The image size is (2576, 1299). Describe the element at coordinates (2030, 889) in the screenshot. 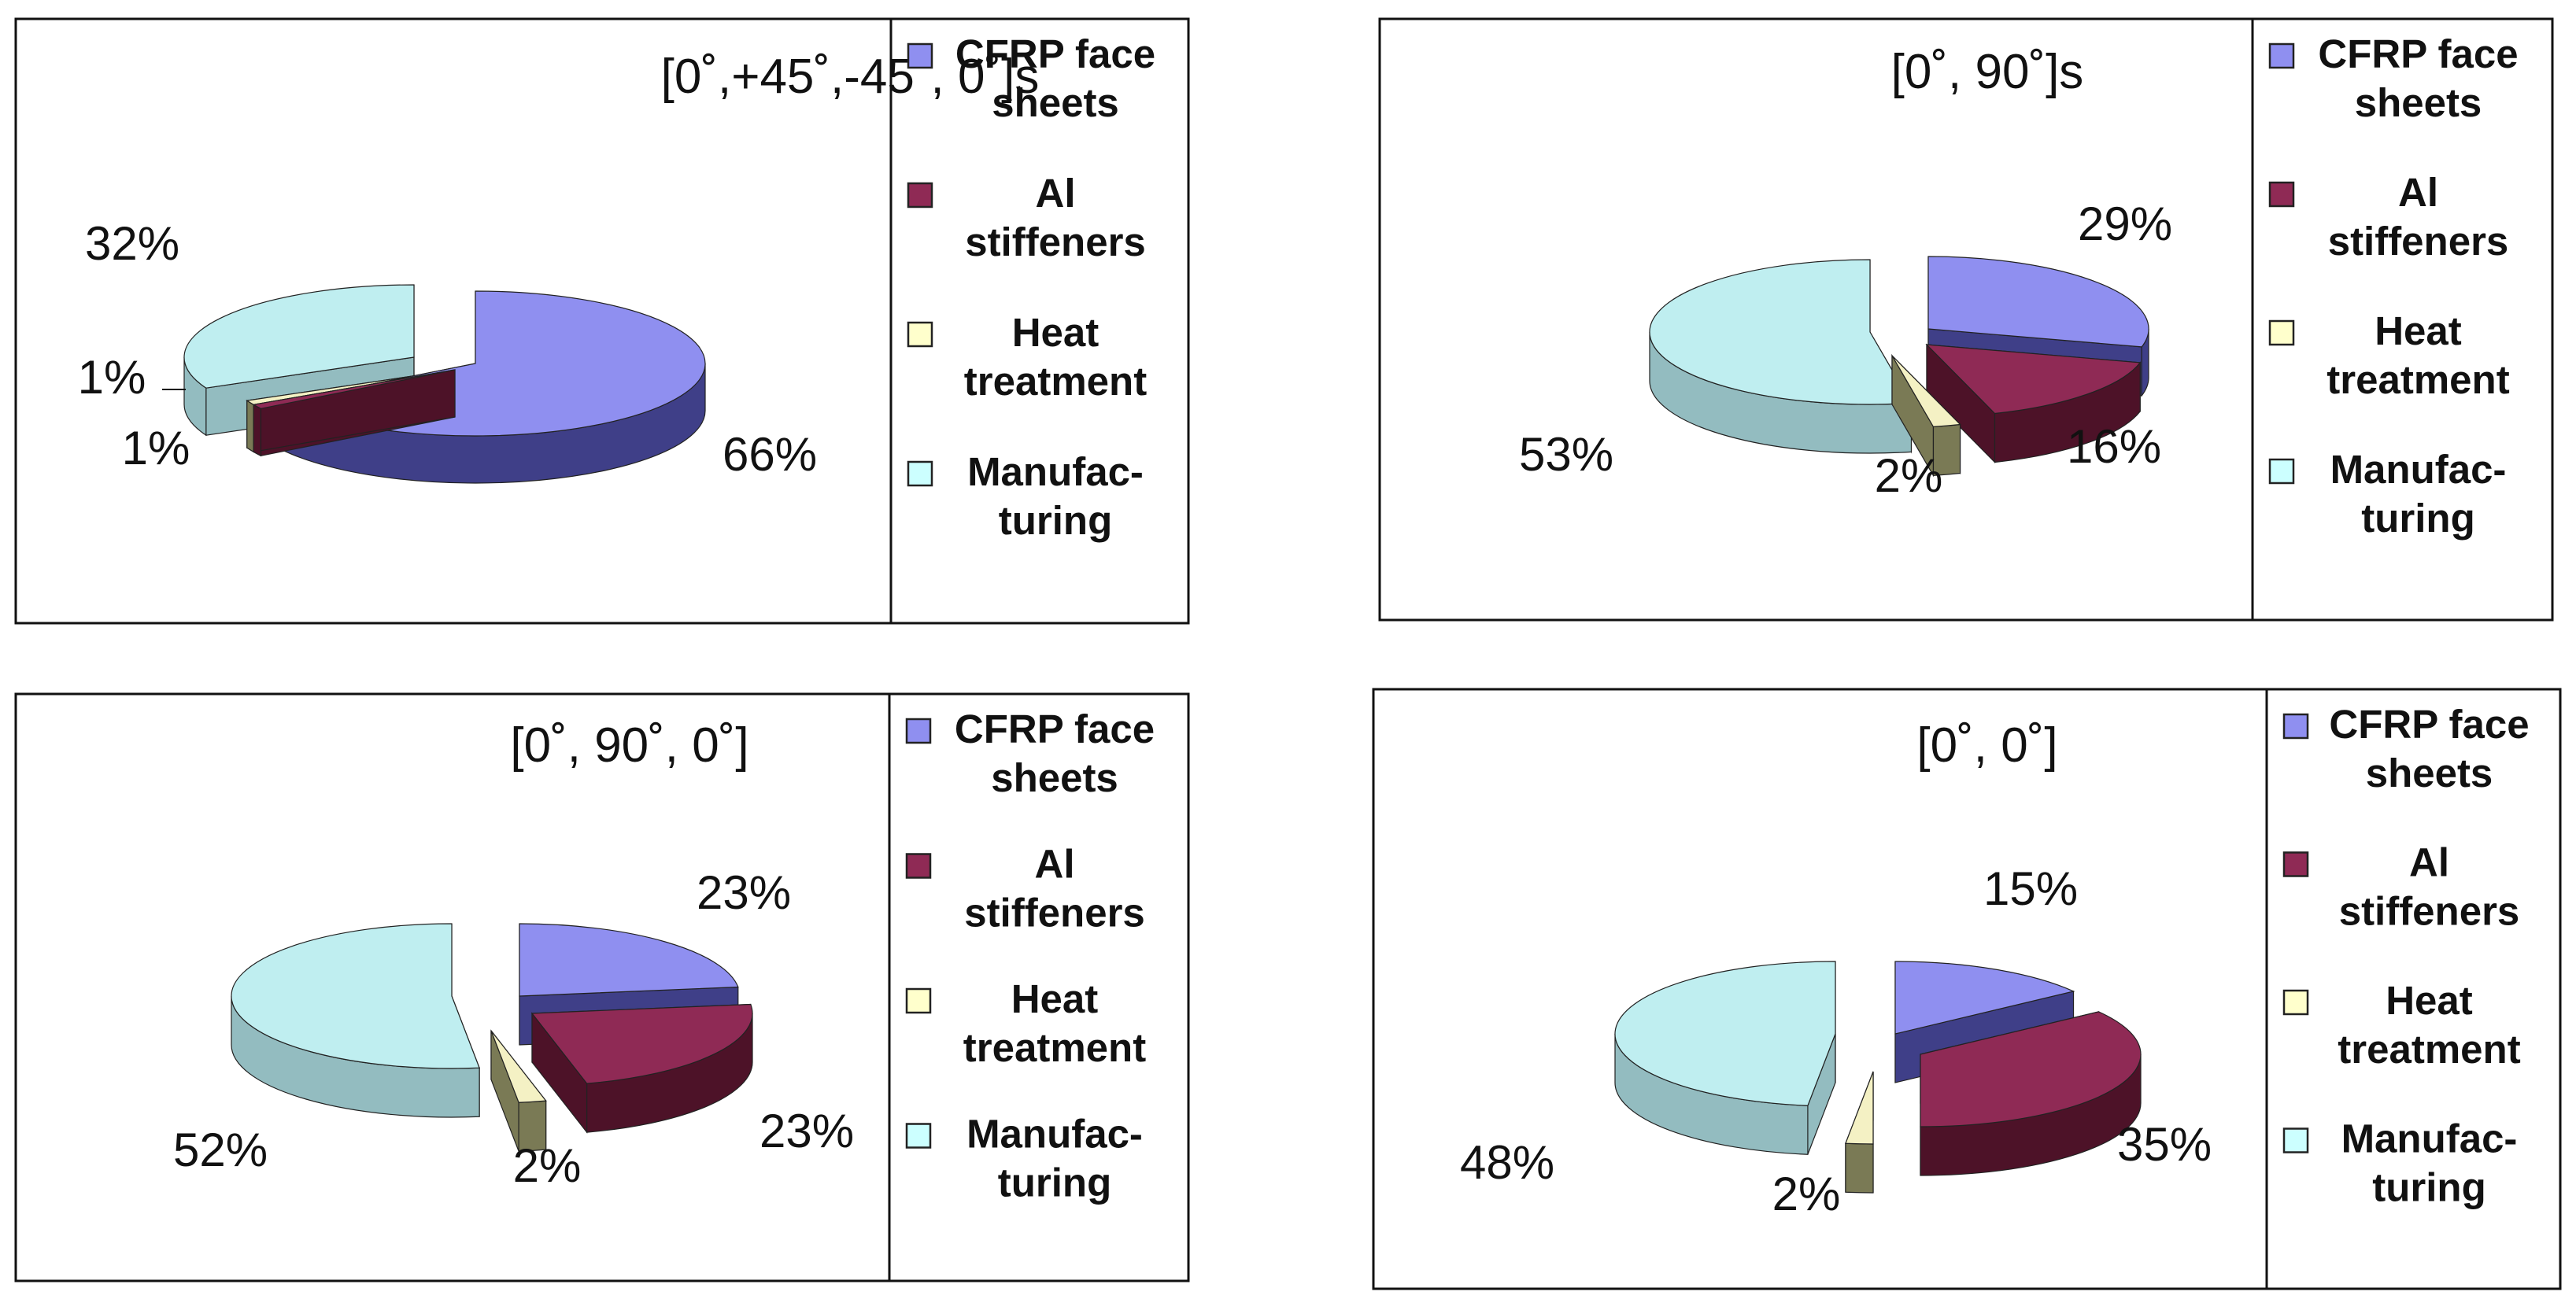

I see `data-label-cfrp: 15%` at that location.